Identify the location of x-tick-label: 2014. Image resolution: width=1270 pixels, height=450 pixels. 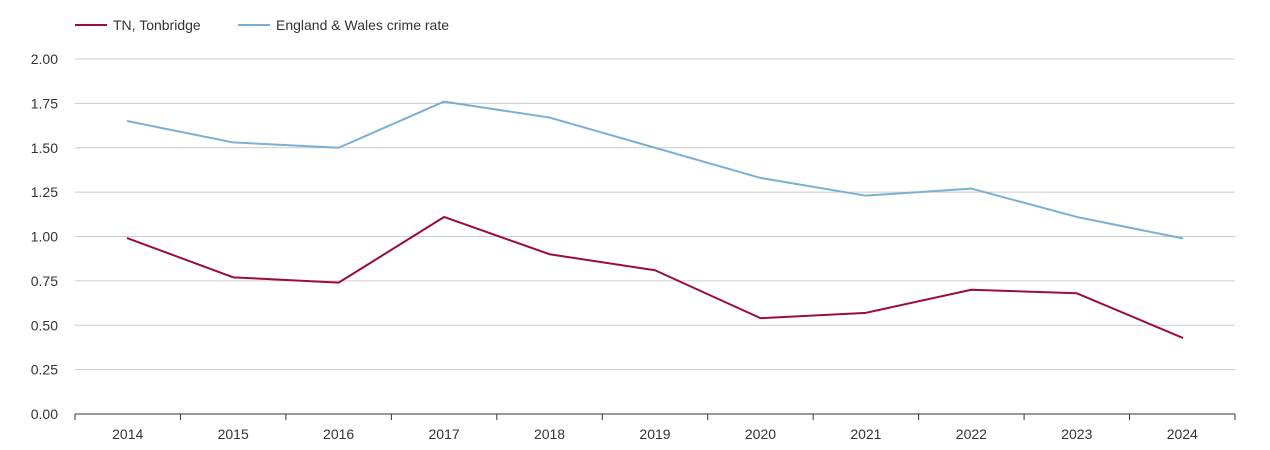
(127, 434).